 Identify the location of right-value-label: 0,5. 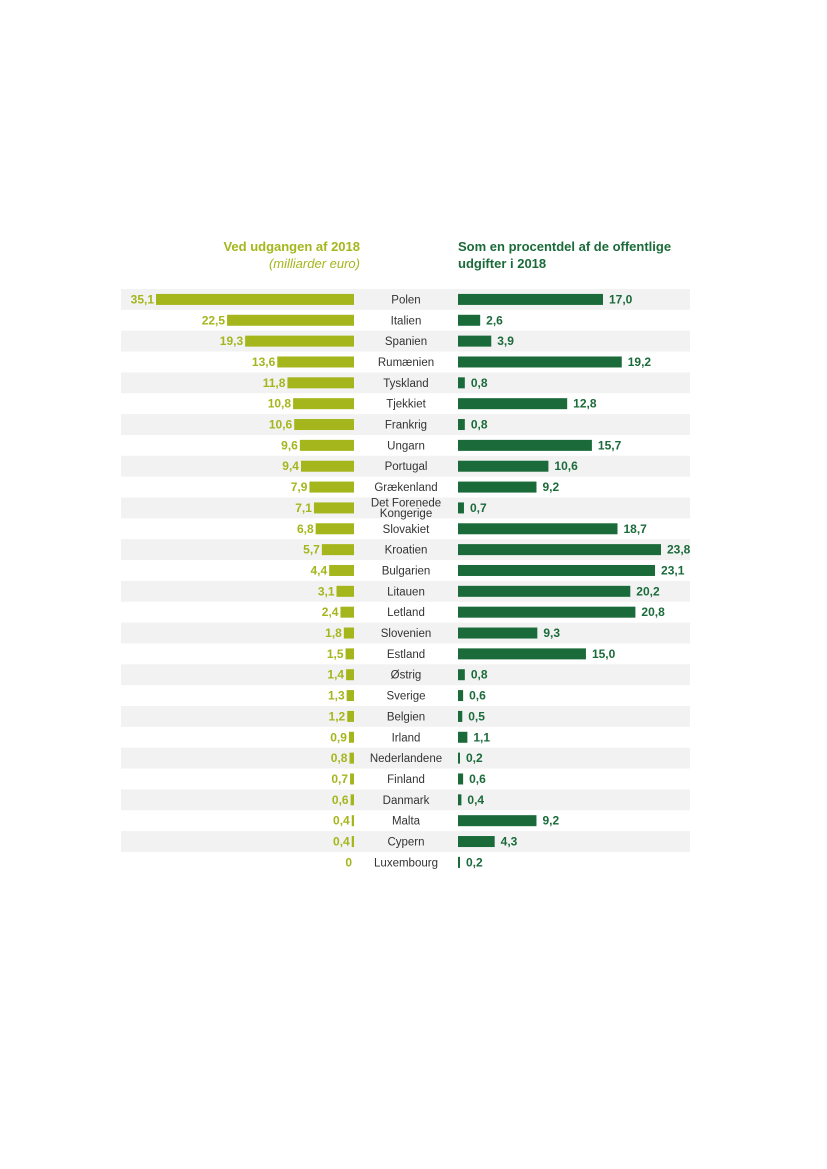
(476, 716).